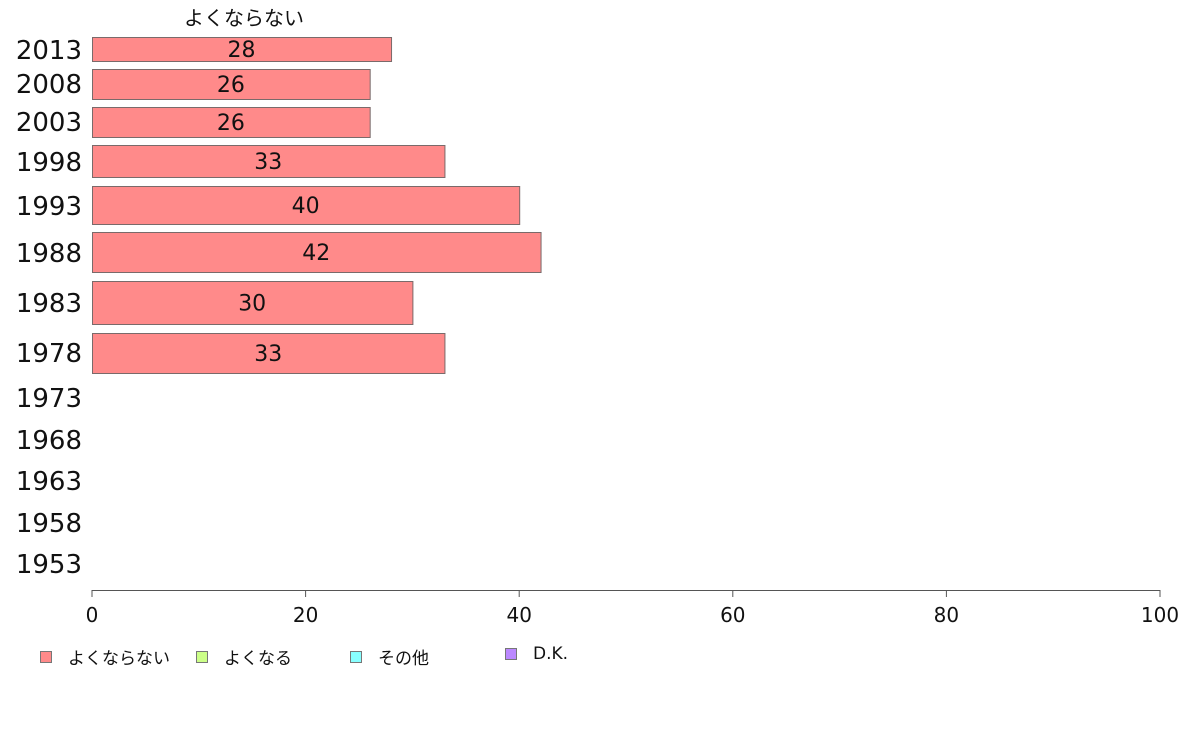 This screenshot has height=740, width=1188. What do you see at coordinates (356, 656) in the screenshot?
I see `legend-swatch-sonota` at bounding box center [356, 656].